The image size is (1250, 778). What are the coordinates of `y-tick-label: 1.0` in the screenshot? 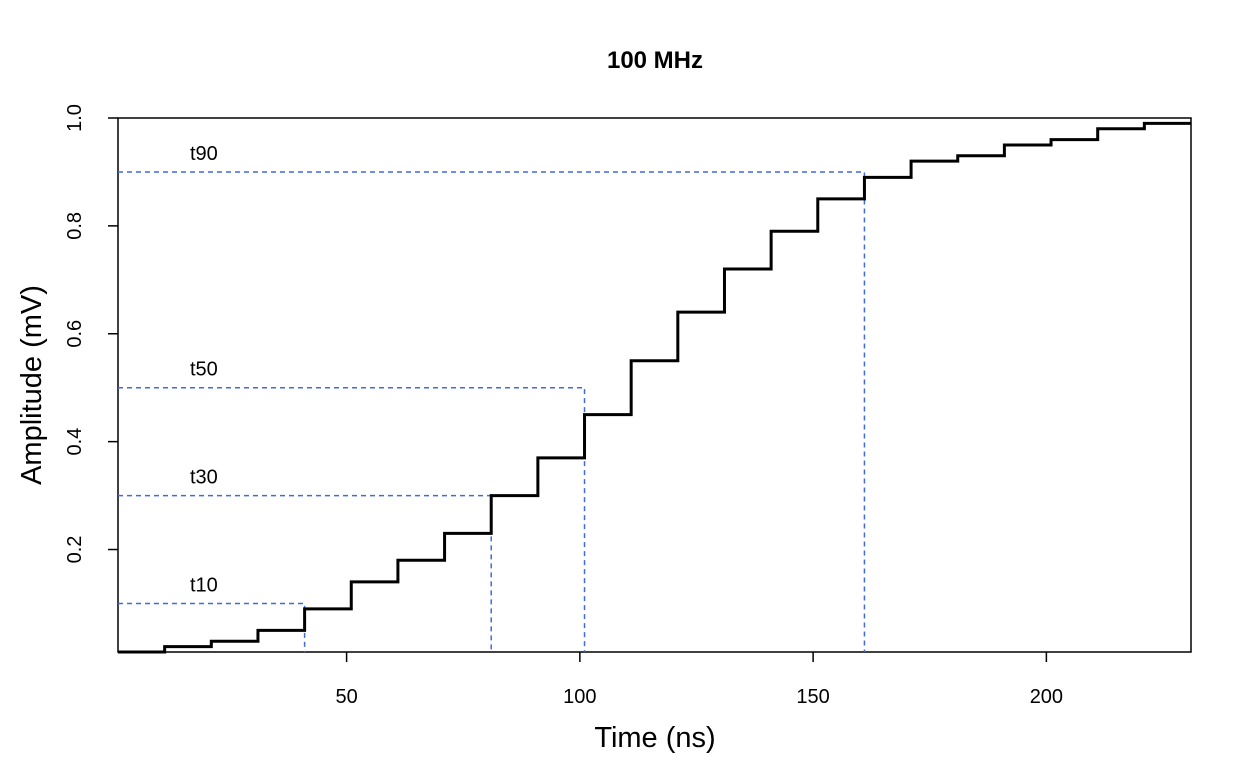 It's located at (75, 118).